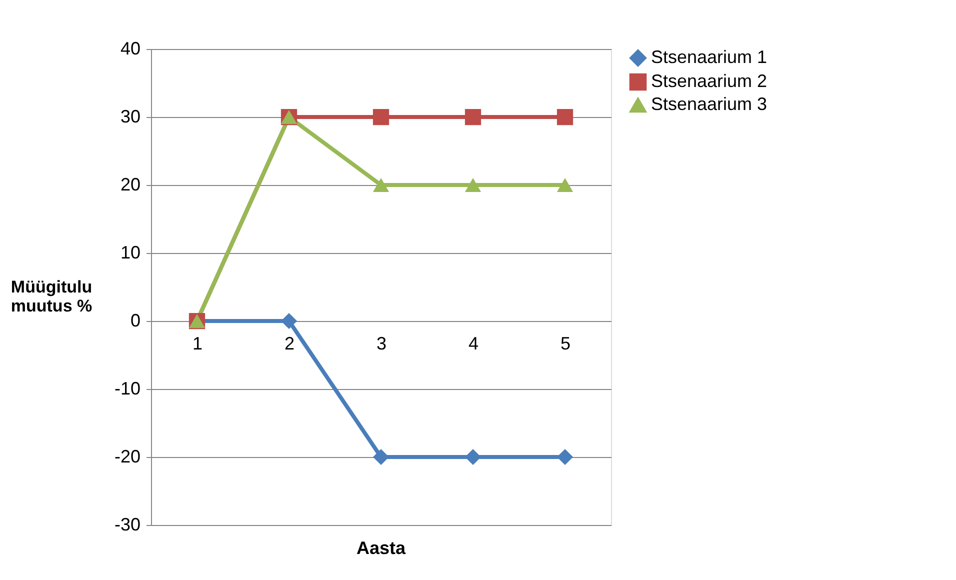 The image size is (956, 580). Describe the element at coordinates (289, 344) in the screenshot. I see `x-tick-label: 2` at that location.